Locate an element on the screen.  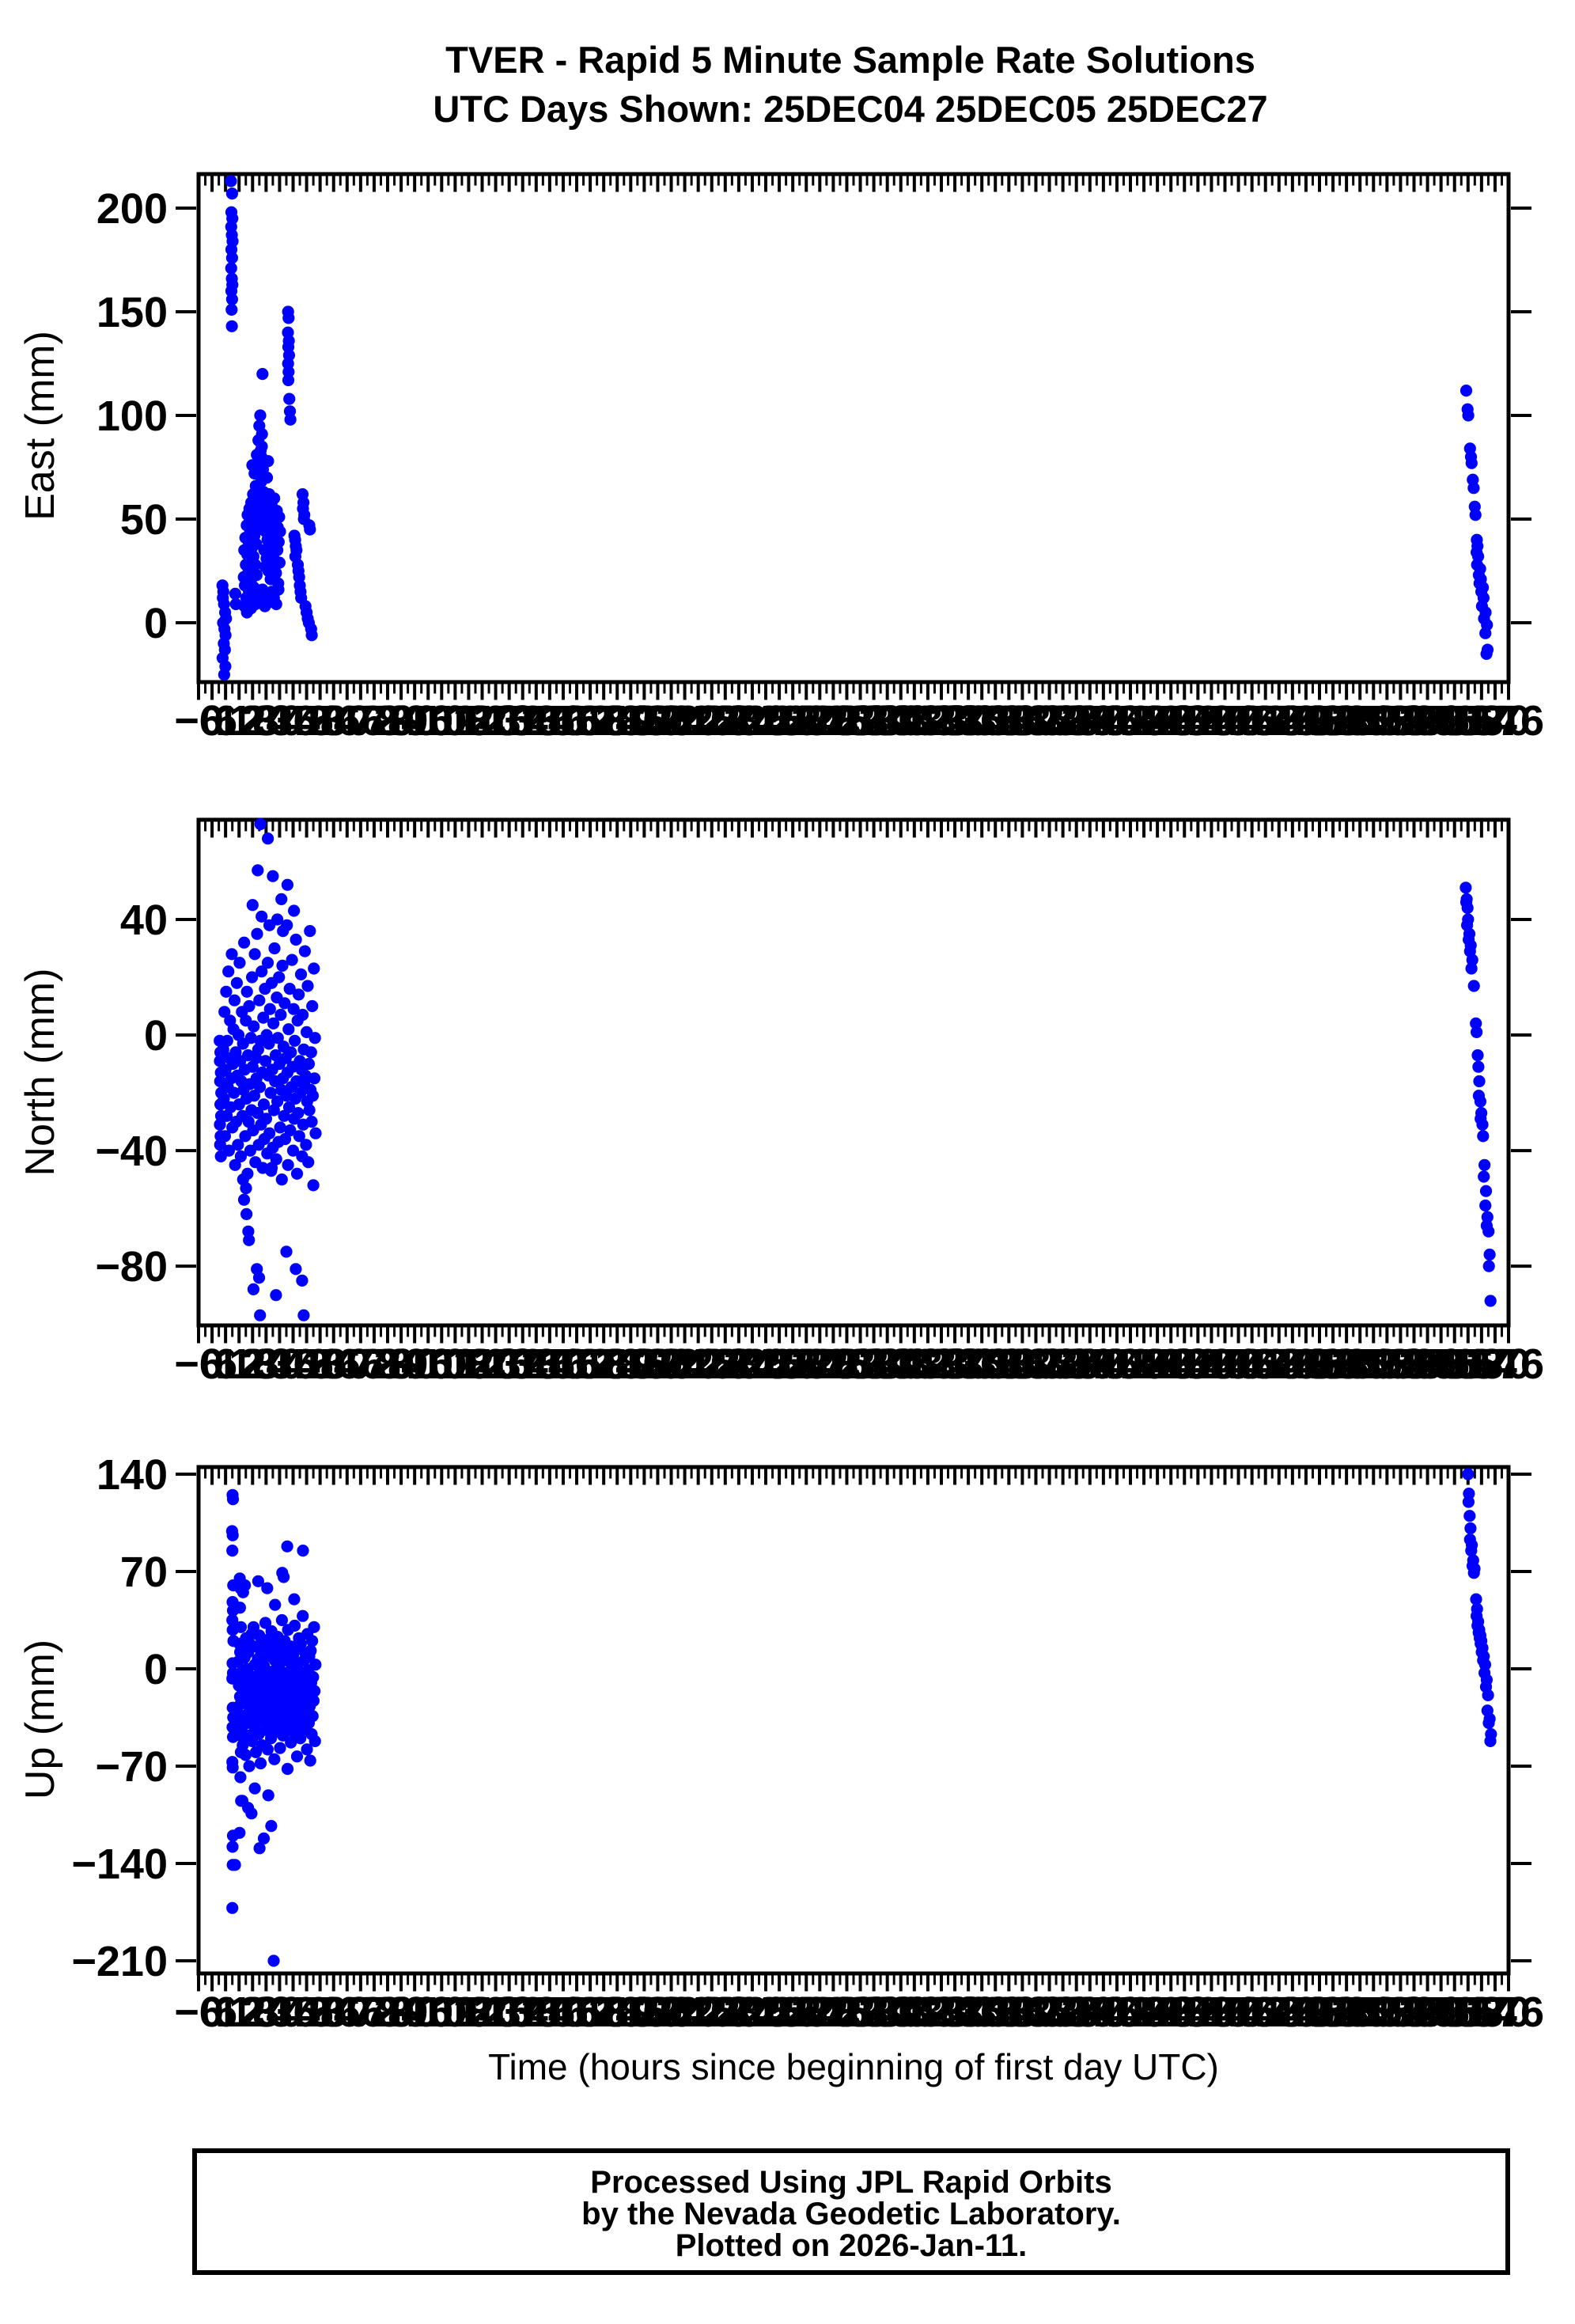
x-tick-label: 18 is located at coordinates (253, 1364).